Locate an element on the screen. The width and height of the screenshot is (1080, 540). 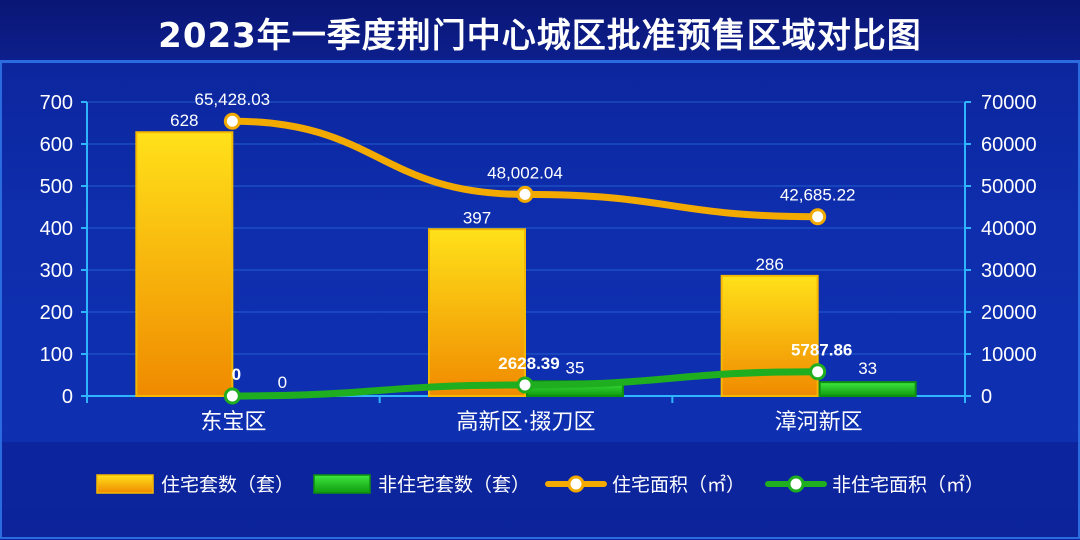
bar-data-label: 35 is located at coordinates (575, 367).